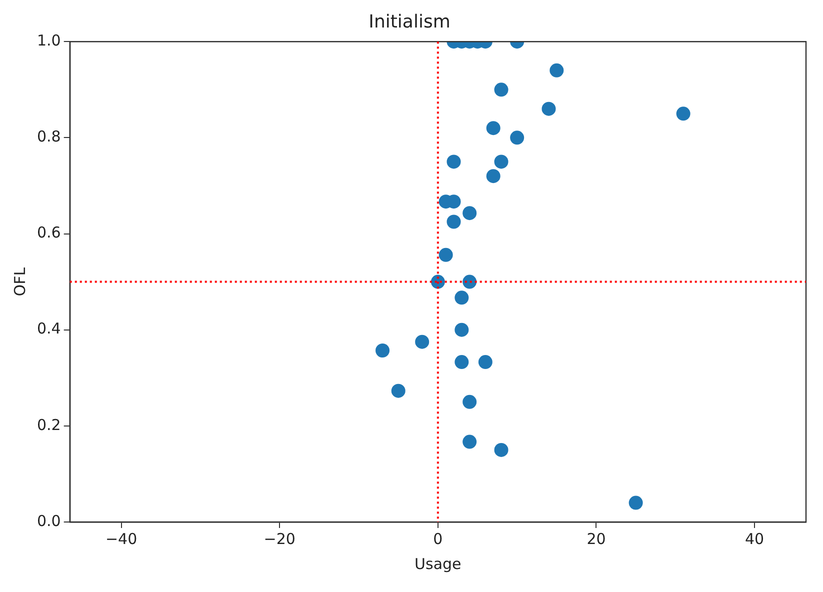 This screenshot has width=823, height=592. What do you see at coordinates (438, 539) in the screenshot?
I see `x-tick-label: 0` at bounding box center [438, 539].